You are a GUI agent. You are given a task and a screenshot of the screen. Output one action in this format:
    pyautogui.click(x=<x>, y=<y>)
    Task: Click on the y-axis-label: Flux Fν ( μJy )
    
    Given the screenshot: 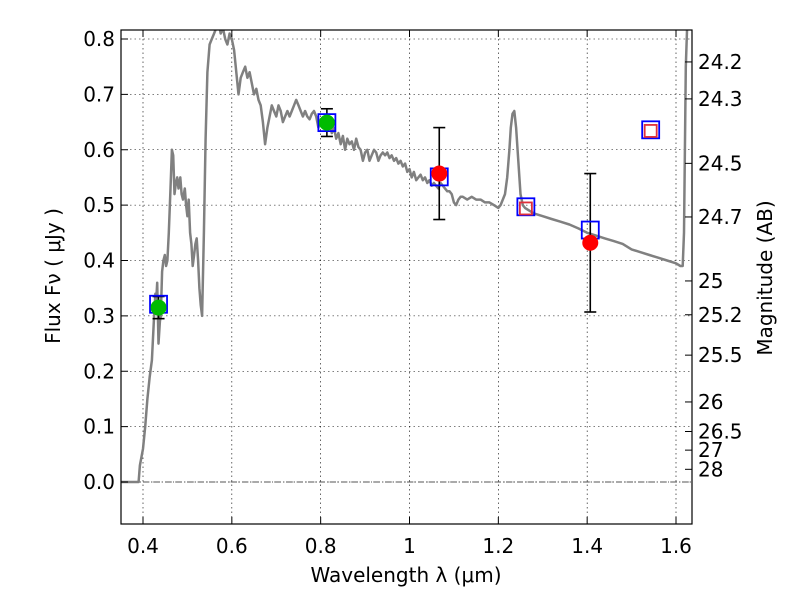 What is the action you would take?
    pyautogui.click(x=53, y=276)
    